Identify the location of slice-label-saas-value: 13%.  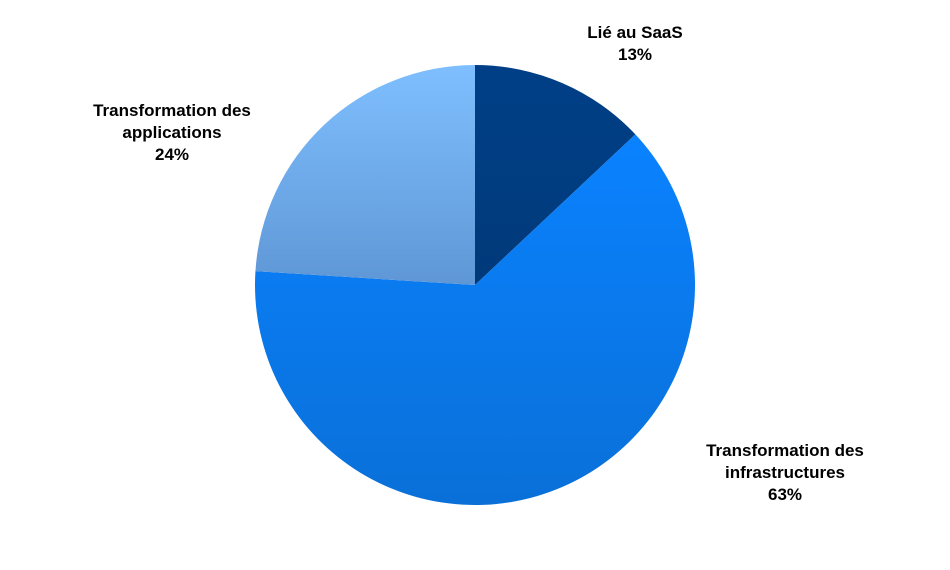
(635, 54).